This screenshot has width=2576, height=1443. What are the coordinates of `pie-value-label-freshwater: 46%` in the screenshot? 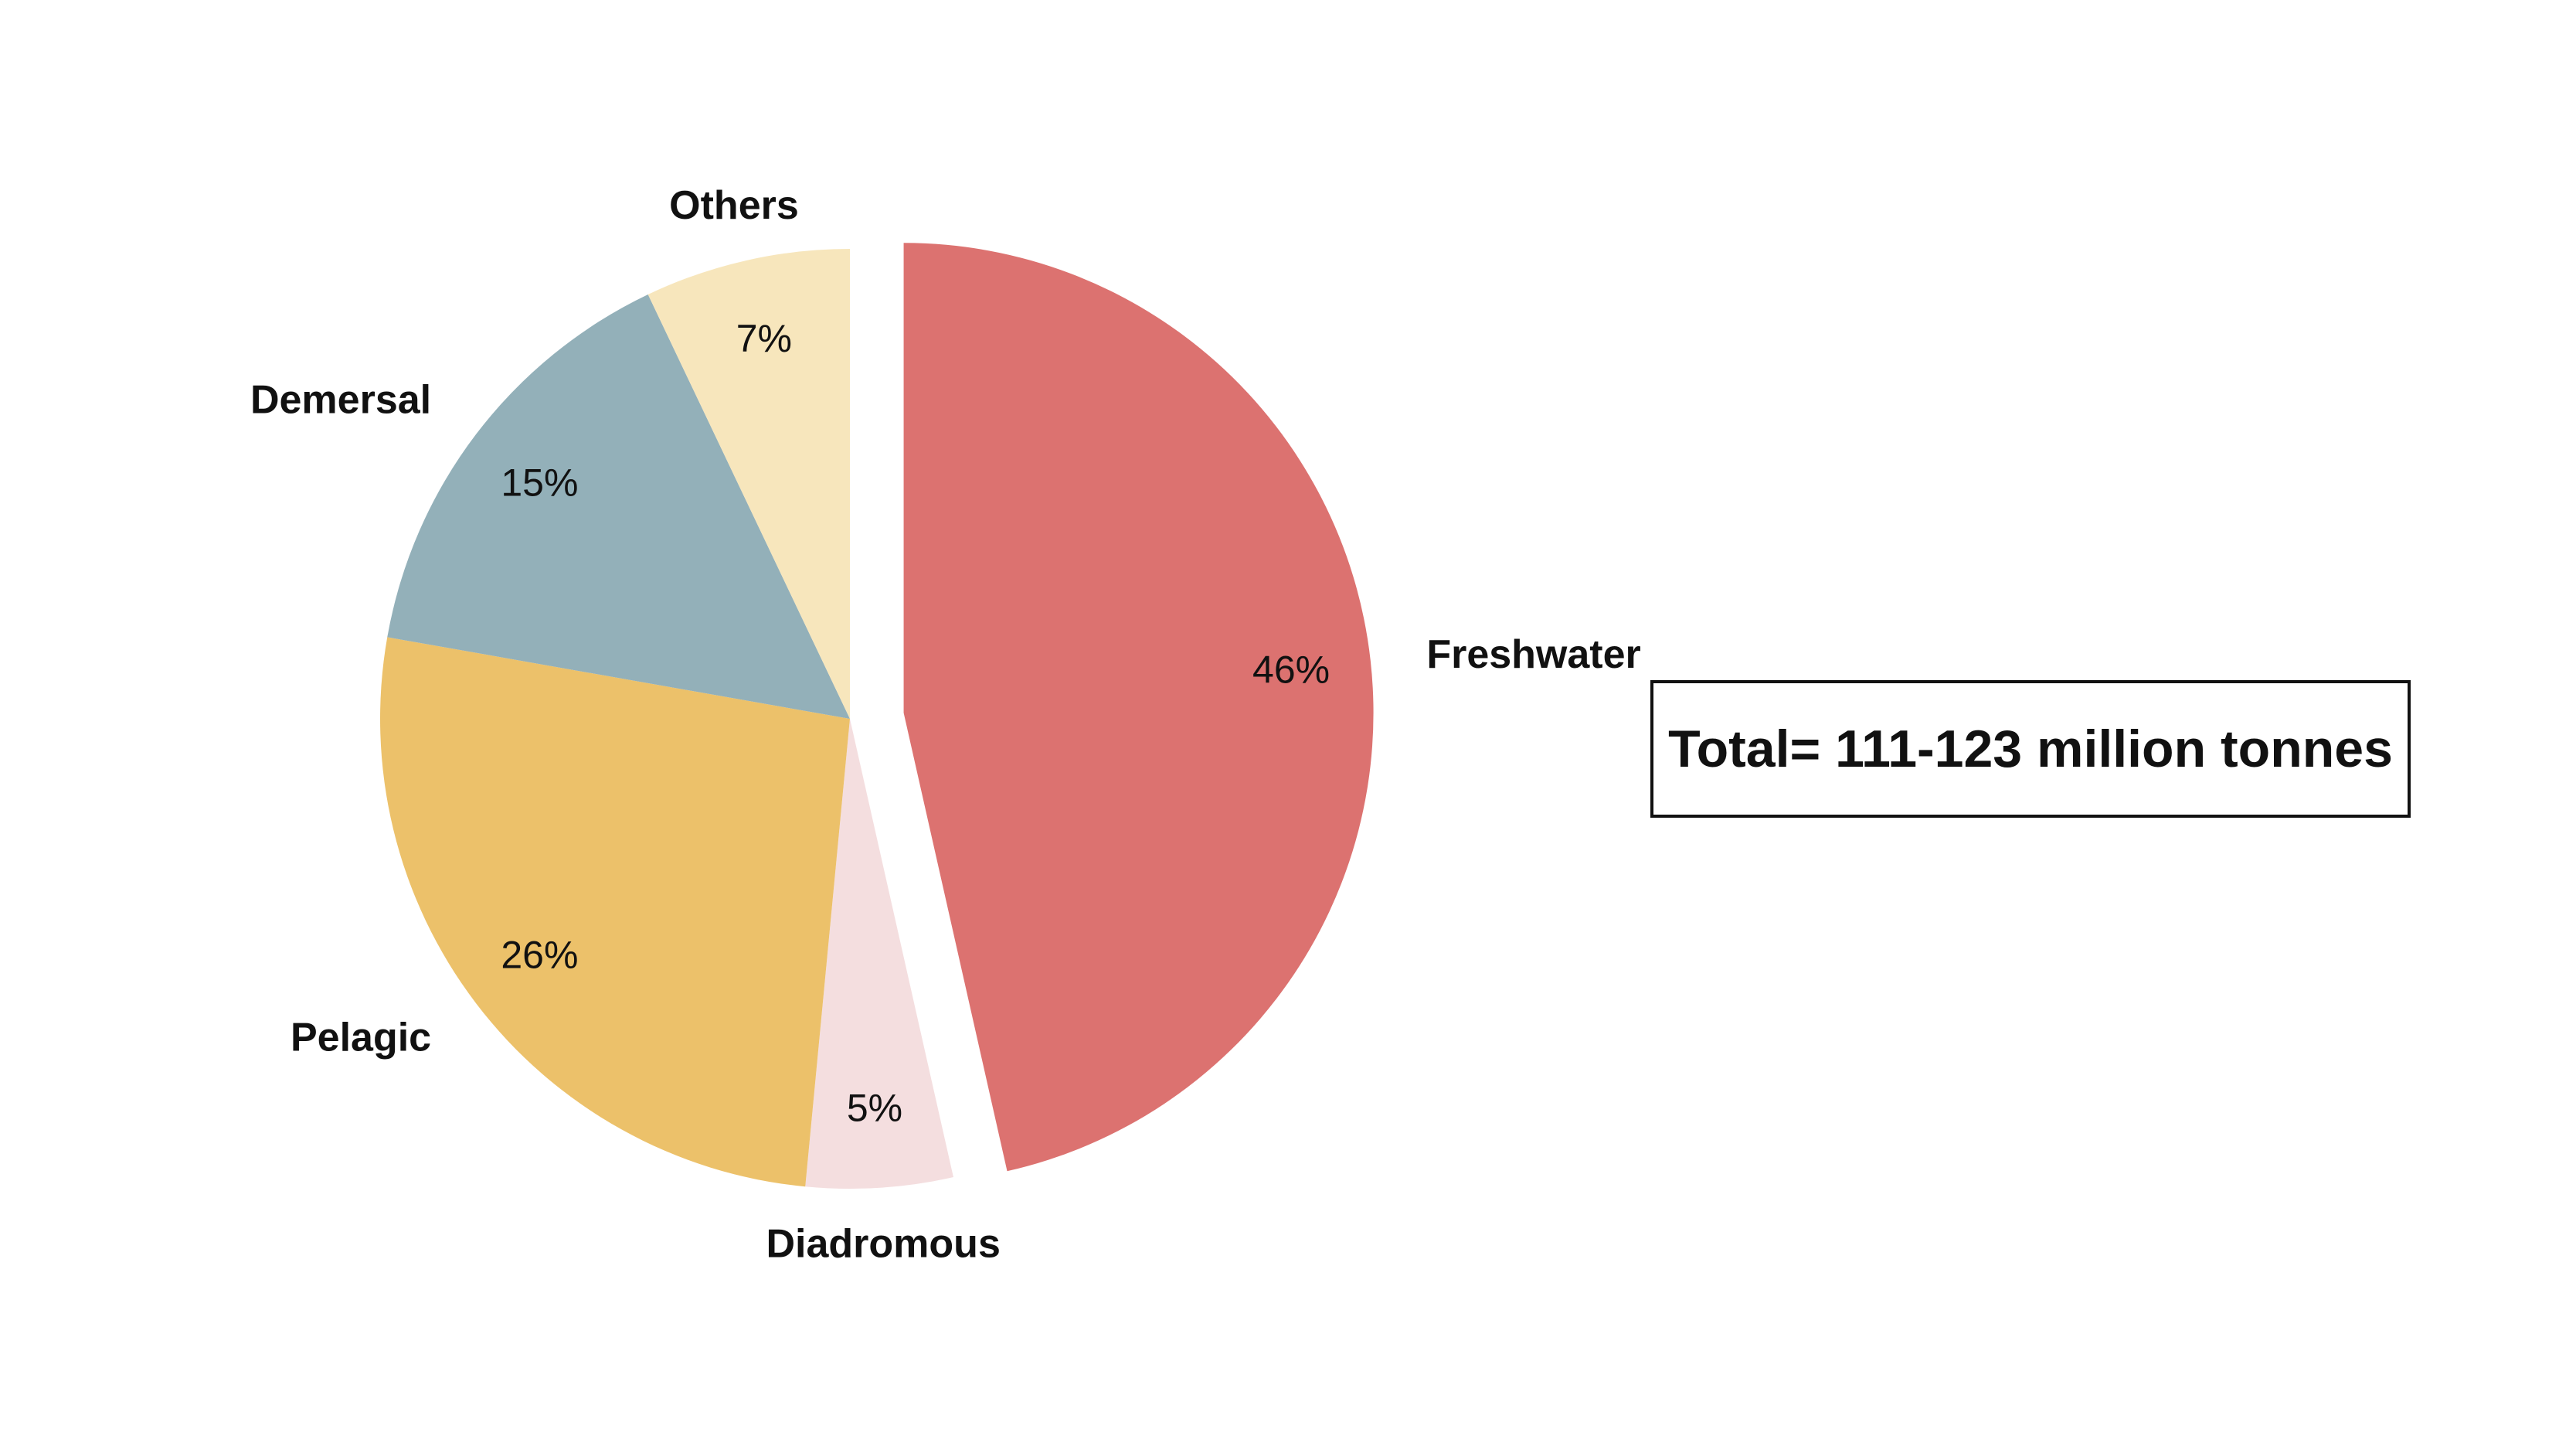 It's located at (1291, 669).